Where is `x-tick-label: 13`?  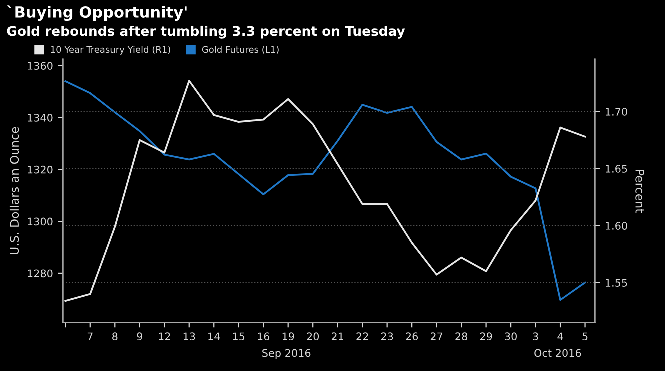
x-tick-label: 13 is located at coordinates (190, 336).